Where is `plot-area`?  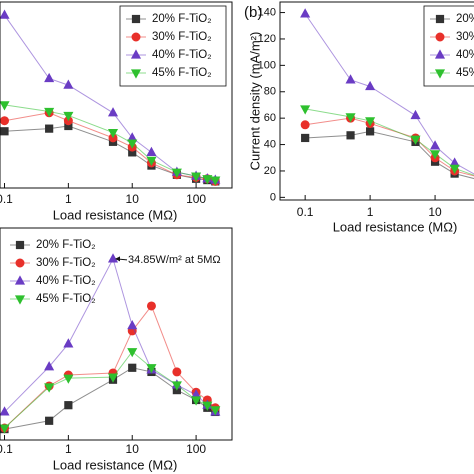 plot-area is located at coordinates (387, 94).